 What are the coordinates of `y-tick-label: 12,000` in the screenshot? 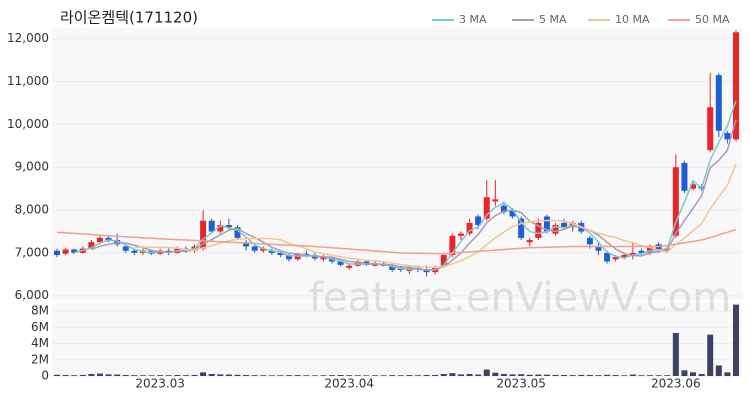 It's located at (28, 38).